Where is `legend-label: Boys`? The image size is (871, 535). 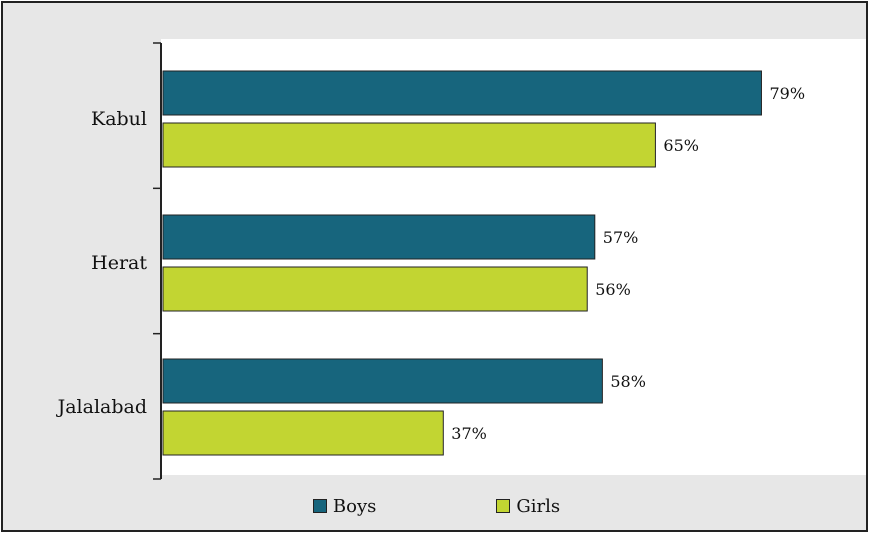
legend-label: Boys is located at coordinates (354, 506).